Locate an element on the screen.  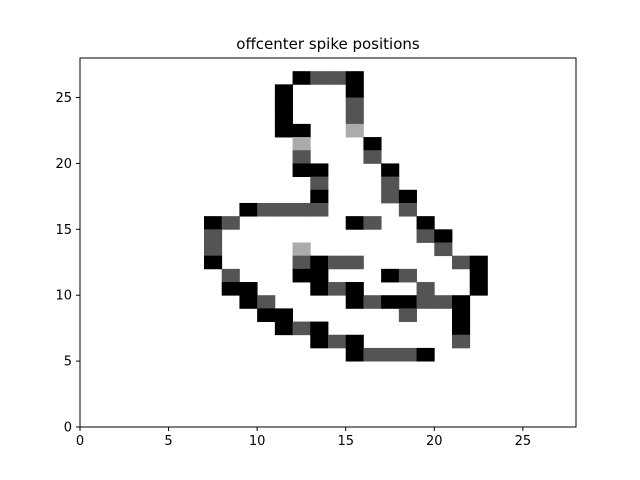
x-tick-label: 15 is located at coordinates (345, 441).